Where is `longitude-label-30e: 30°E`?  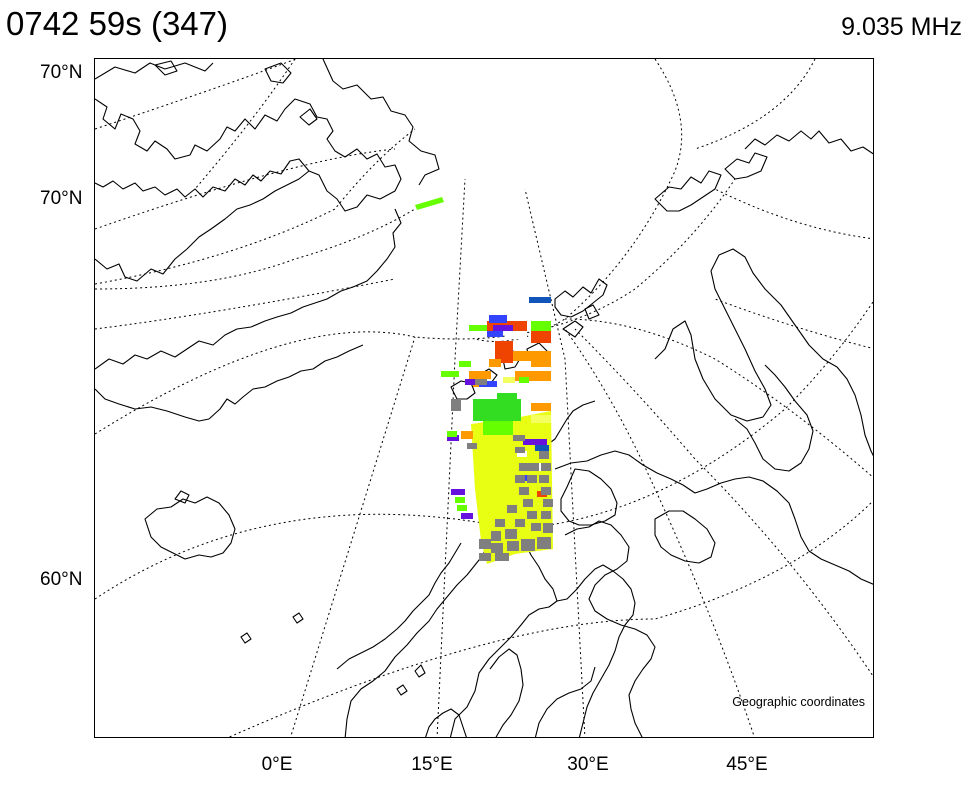 longitude-label-30e: 30°E is located at coordinates (588, 764).